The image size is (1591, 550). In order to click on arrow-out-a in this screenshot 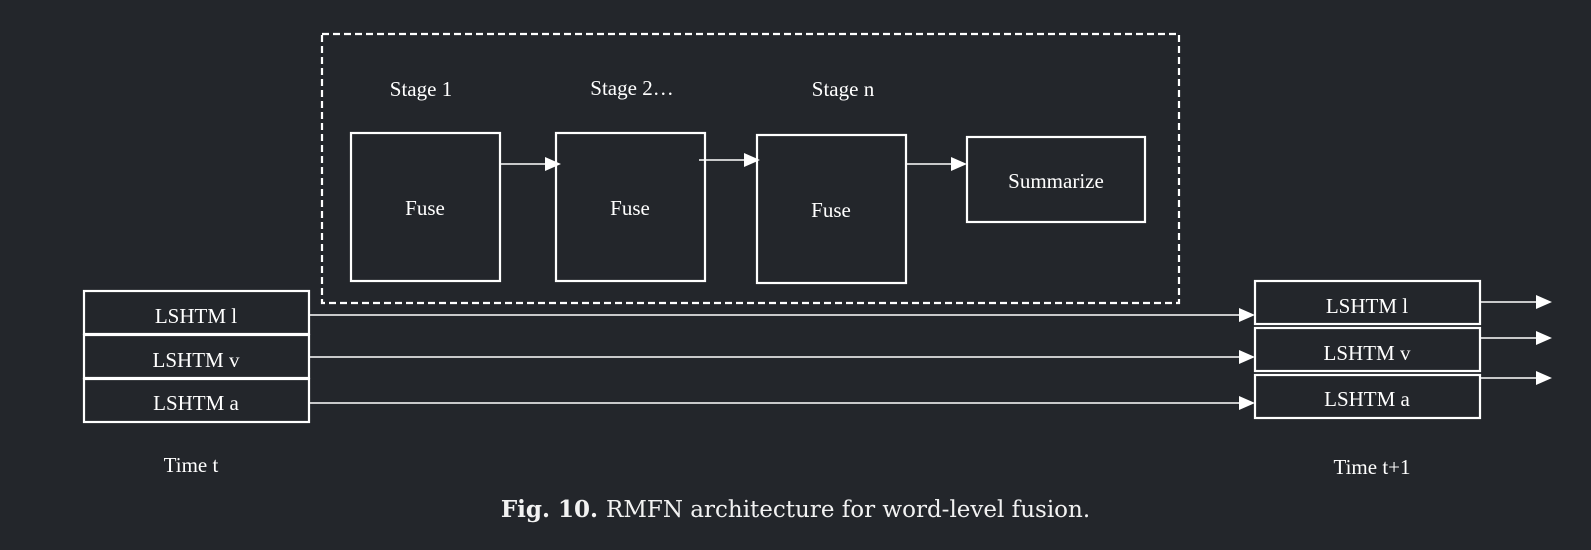, I will do `click(1516, 378)`.